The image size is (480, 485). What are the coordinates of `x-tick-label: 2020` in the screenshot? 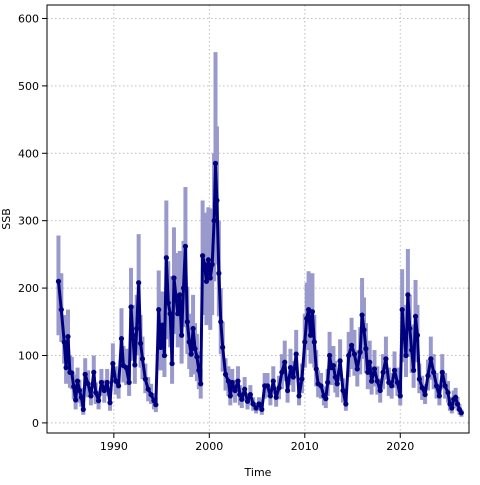 It's located at (400, 446).